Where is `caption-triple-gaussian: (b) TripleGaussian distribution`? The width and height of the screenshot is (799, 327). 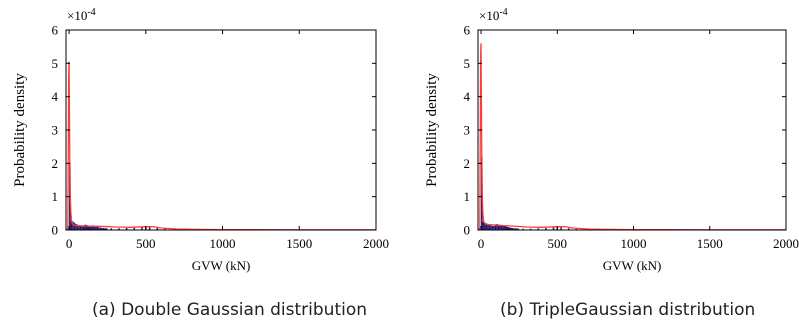
caption-triple-gaussian: (b) TripleGaussian distribution is located at coordinates (628, 310).